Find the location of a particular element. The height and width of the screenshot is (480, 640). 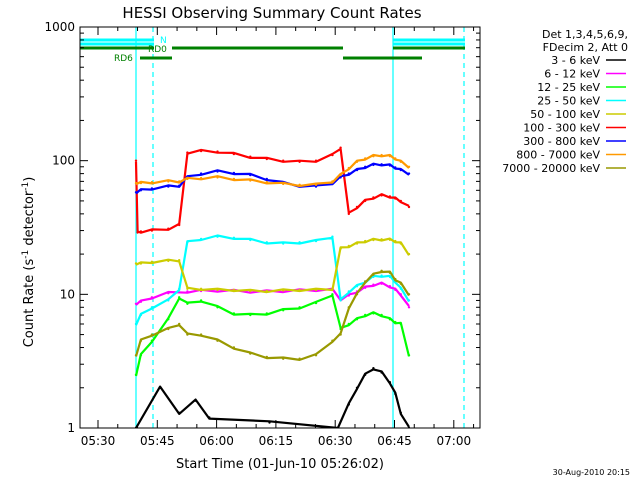

flag-label-rd6: RD6 is located at coordinates (123, 59).